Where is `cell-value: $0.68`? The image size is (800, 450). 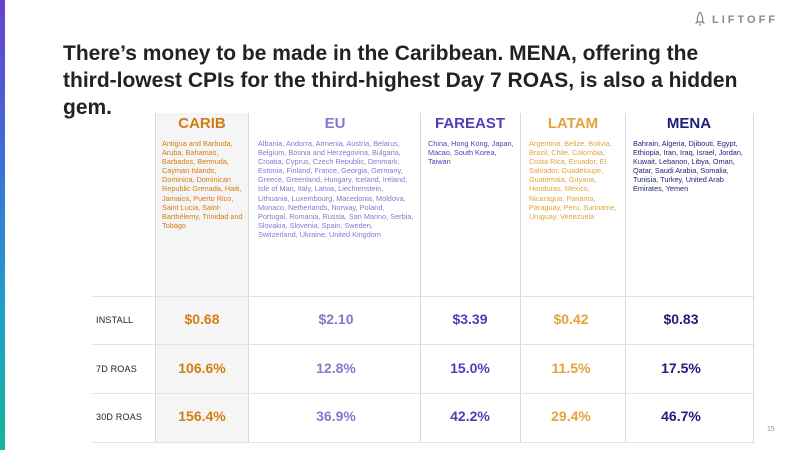
cell-value: $0.68 is located at coordinates (202, 319).